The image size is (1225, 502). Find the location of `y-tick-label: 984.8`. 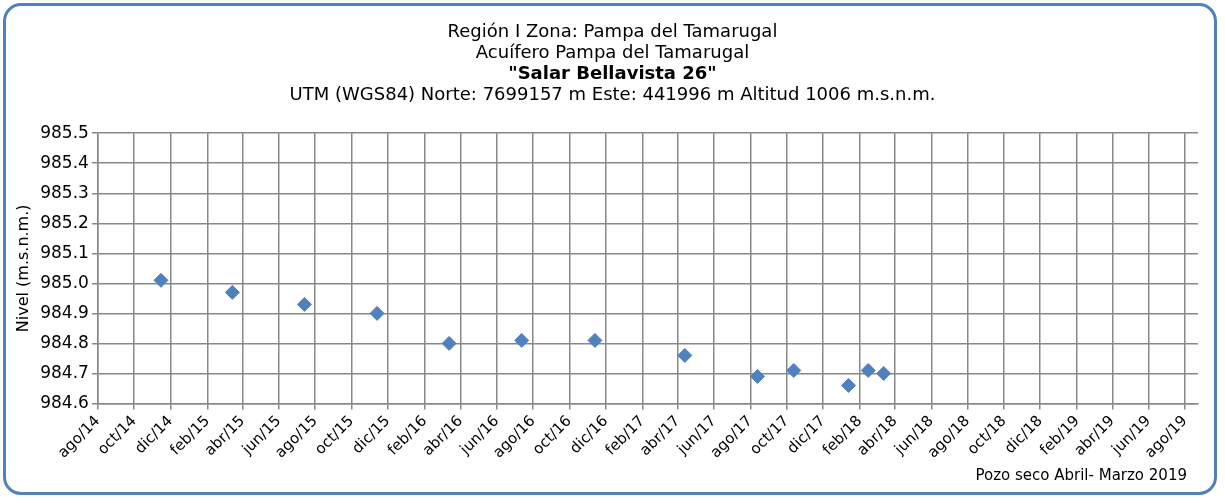

y-tick-label: 984.8 is located at coordinates (64, 341).